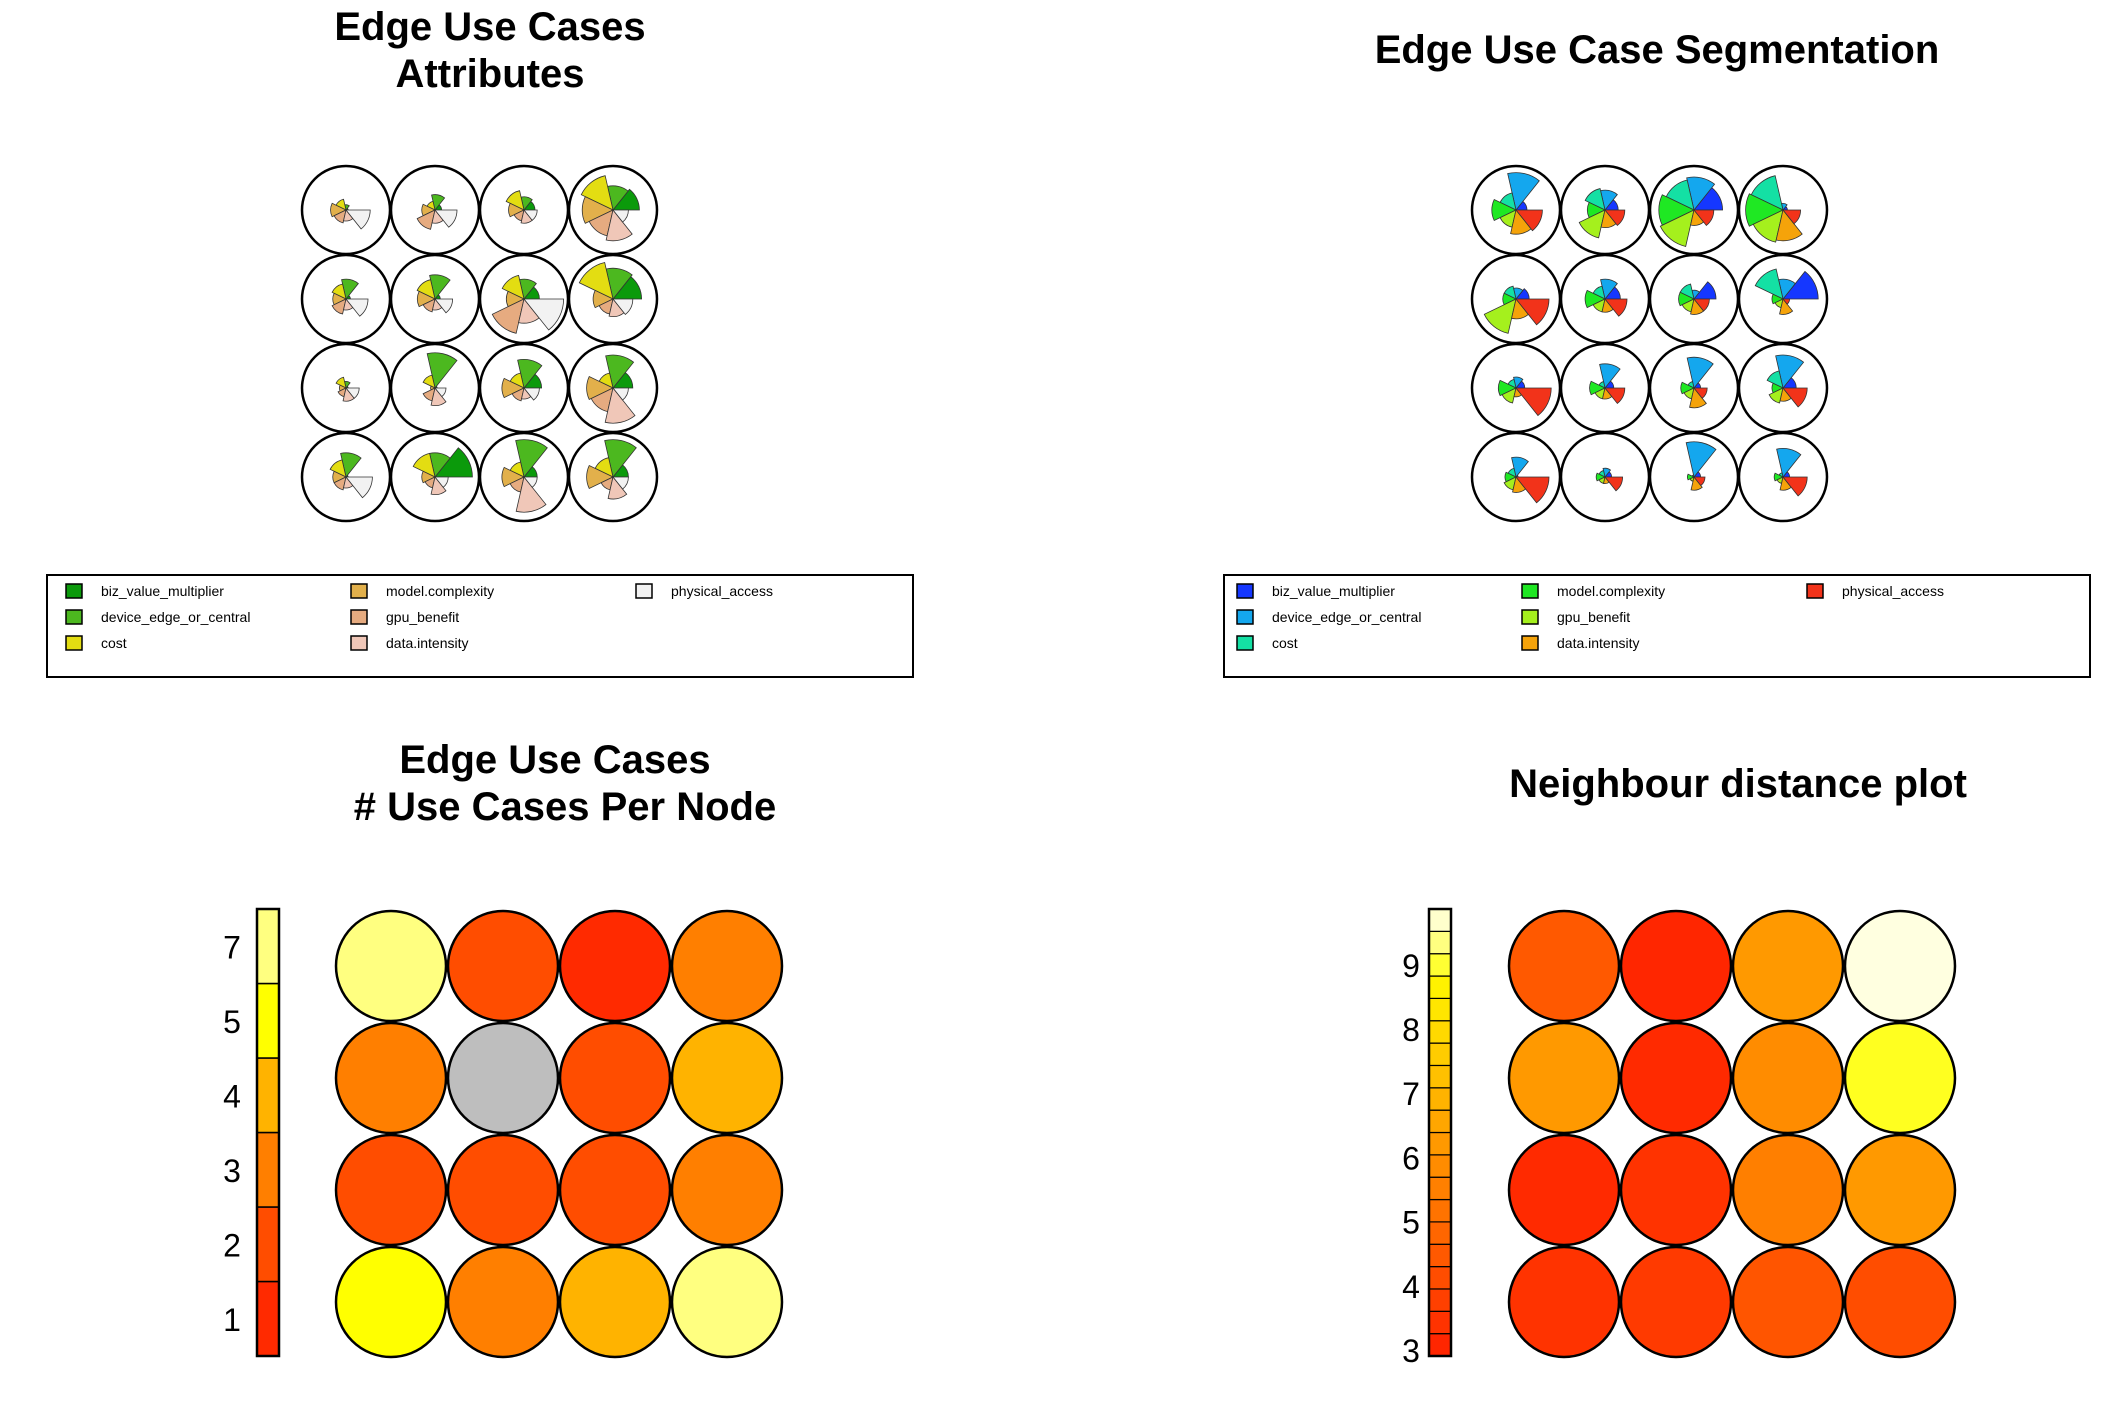 This screenshot has height=1402, width=2114. I want to click on distance-node-grid, so click(1732, 1134).